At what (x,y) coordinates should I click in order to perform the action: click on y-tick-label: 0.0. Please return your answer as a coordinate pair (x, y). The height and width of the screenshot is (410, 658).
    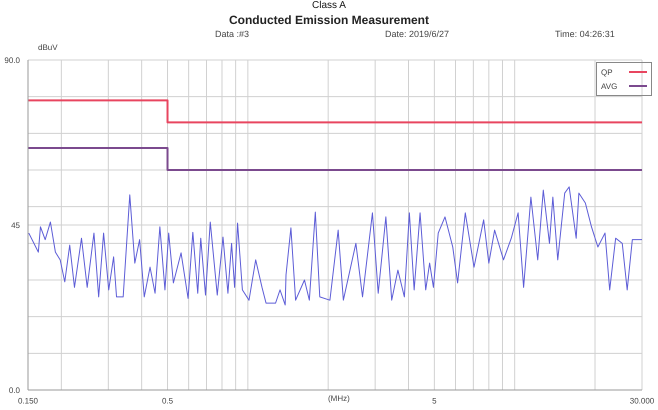
    Looking at the image, I should click on (14, 390).